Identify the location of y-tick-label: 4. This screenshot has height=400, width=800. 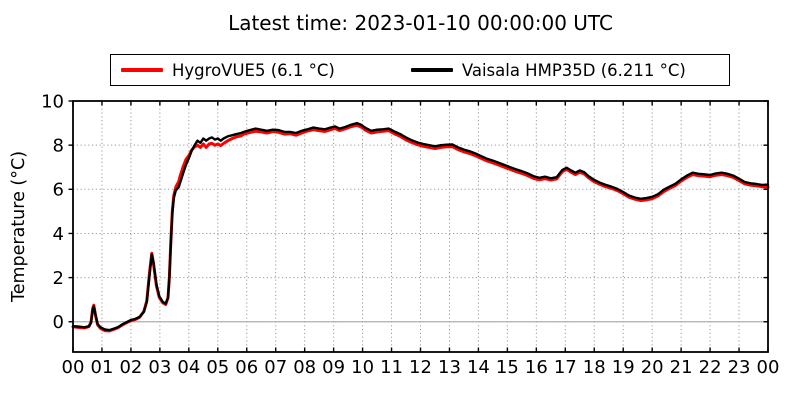
(58, 234).